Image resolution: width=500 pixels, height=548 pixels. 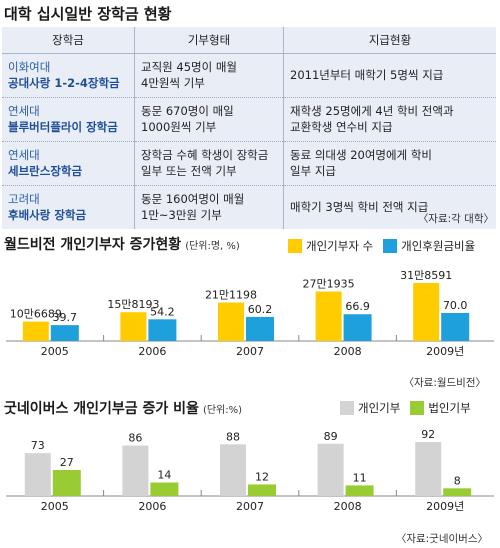 What do you see at coordinates (209, 75) in the screenshot?
I see `donation-type-cell: 교직원 45명이 매월 4만원씩 기부` at bounding box center [209, 75].